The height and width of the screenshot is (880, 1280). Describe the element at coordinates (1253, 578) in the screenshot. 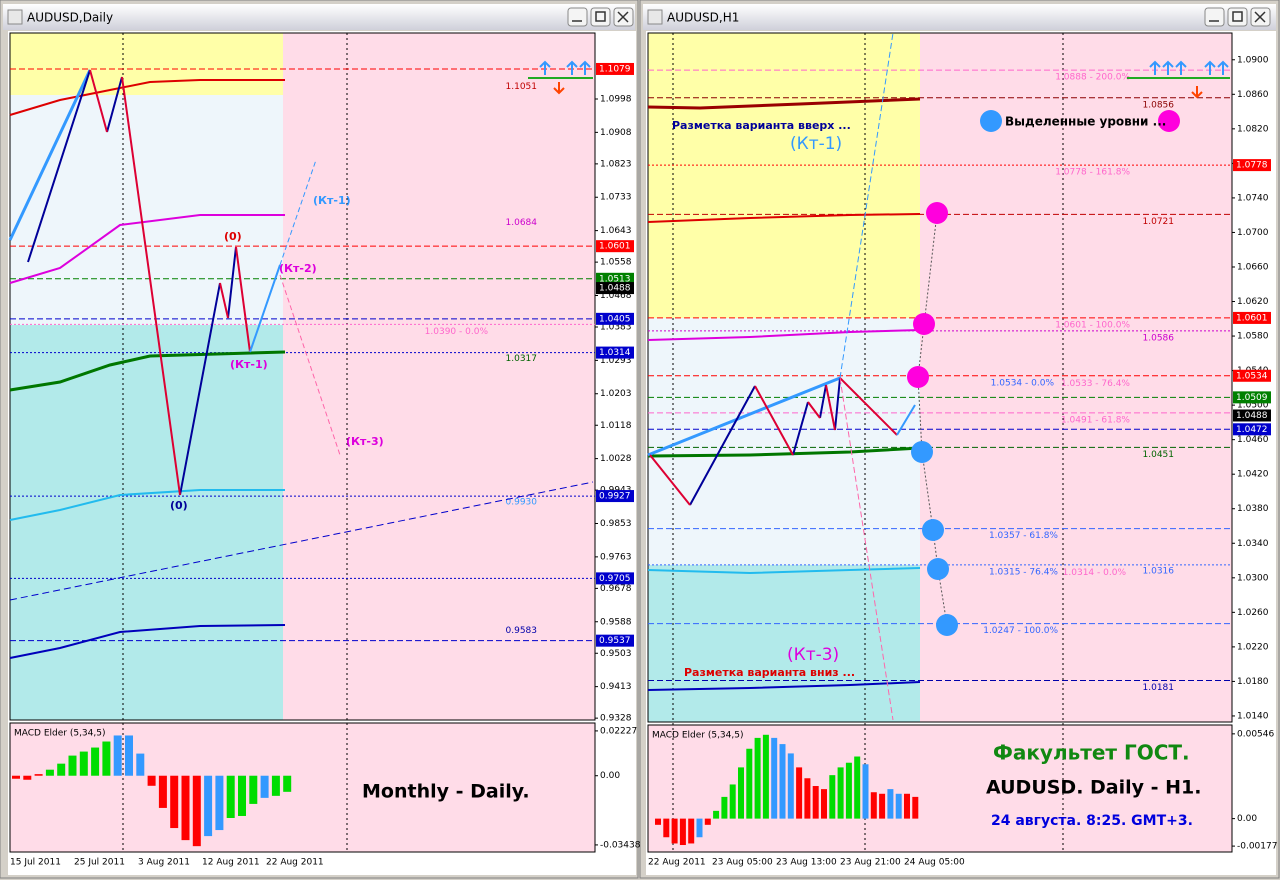

I see `y-tick-label: 1.0300` at that location.